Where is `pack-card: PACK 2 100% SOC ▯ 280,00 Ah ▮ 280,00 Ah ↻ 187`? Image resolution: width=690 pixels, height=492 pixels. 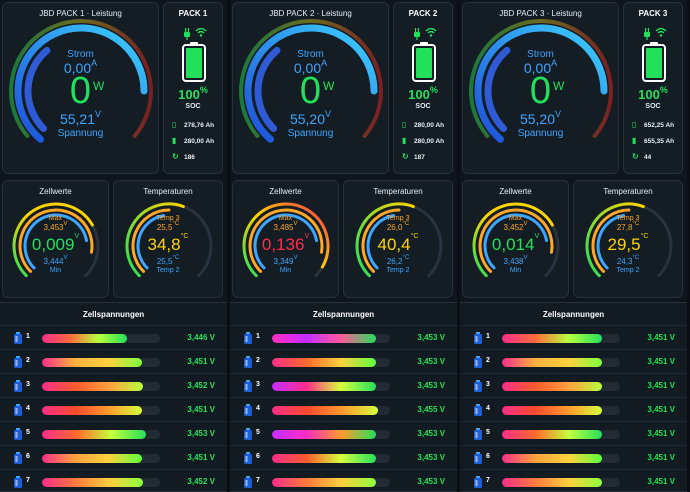 pack-card: PACK 2 100% SOC ▯ 280,00 Ah ▮ 280,00 Ah ↻ 187 is located at coordinates (423, 88).